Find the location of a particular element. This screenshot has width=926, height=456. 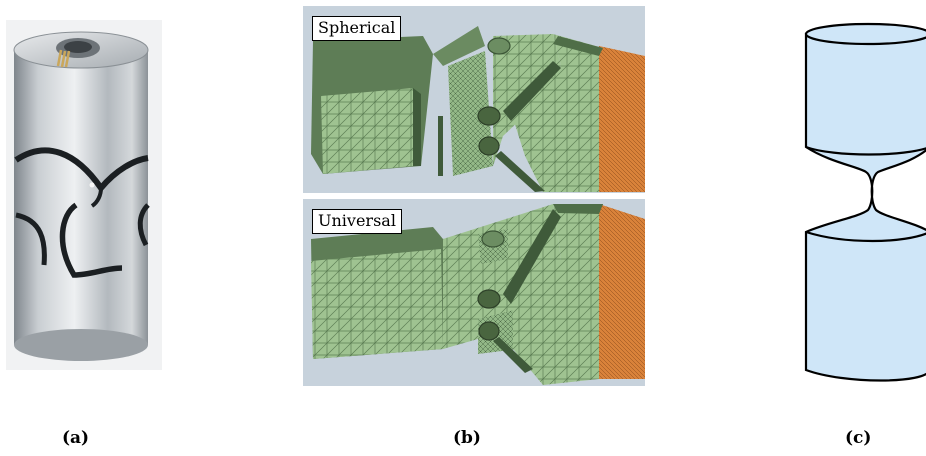

hinge-schematic-drawing is located at coordinates (865, 202).